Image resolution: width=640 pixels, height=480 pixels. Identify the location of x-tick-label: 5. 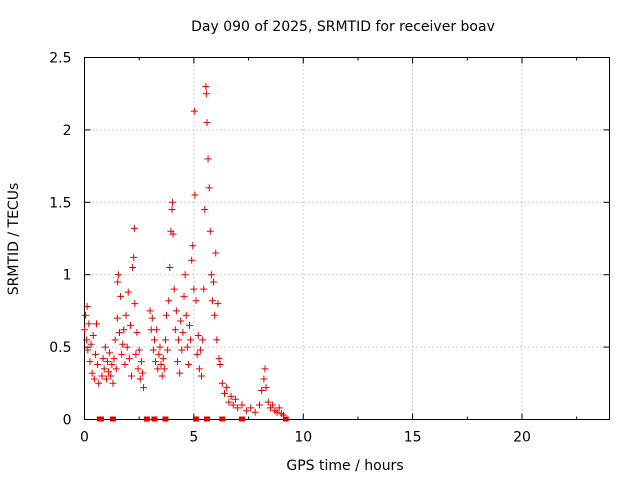
(193, 438).